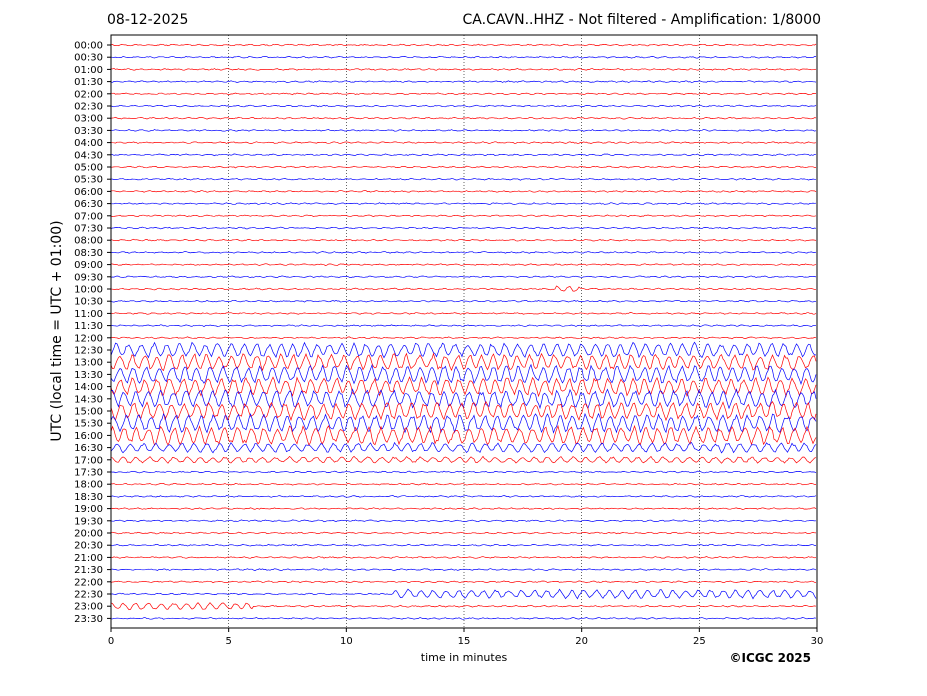 This screenshot has height=696, width=927. What do you see at coordinates (346, 641) in the screenshot?
I see `x-tick-label: 10` at bounding box center [346, 641].